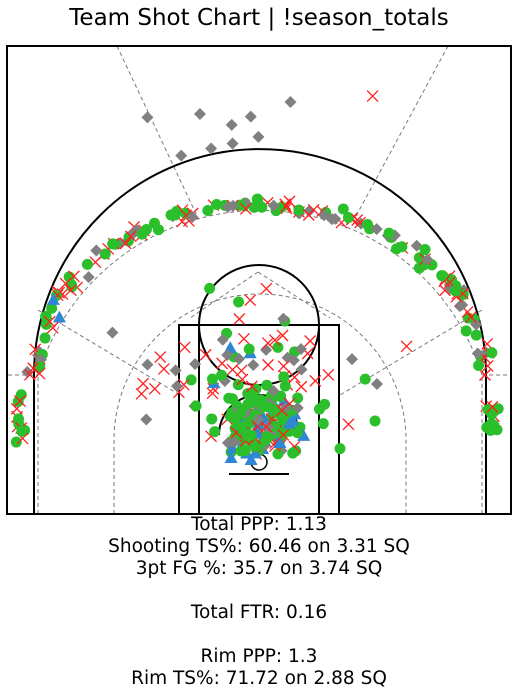  I want to click on stat-rim-ppp: Rim PPP: 1.3, so click(259, 656).